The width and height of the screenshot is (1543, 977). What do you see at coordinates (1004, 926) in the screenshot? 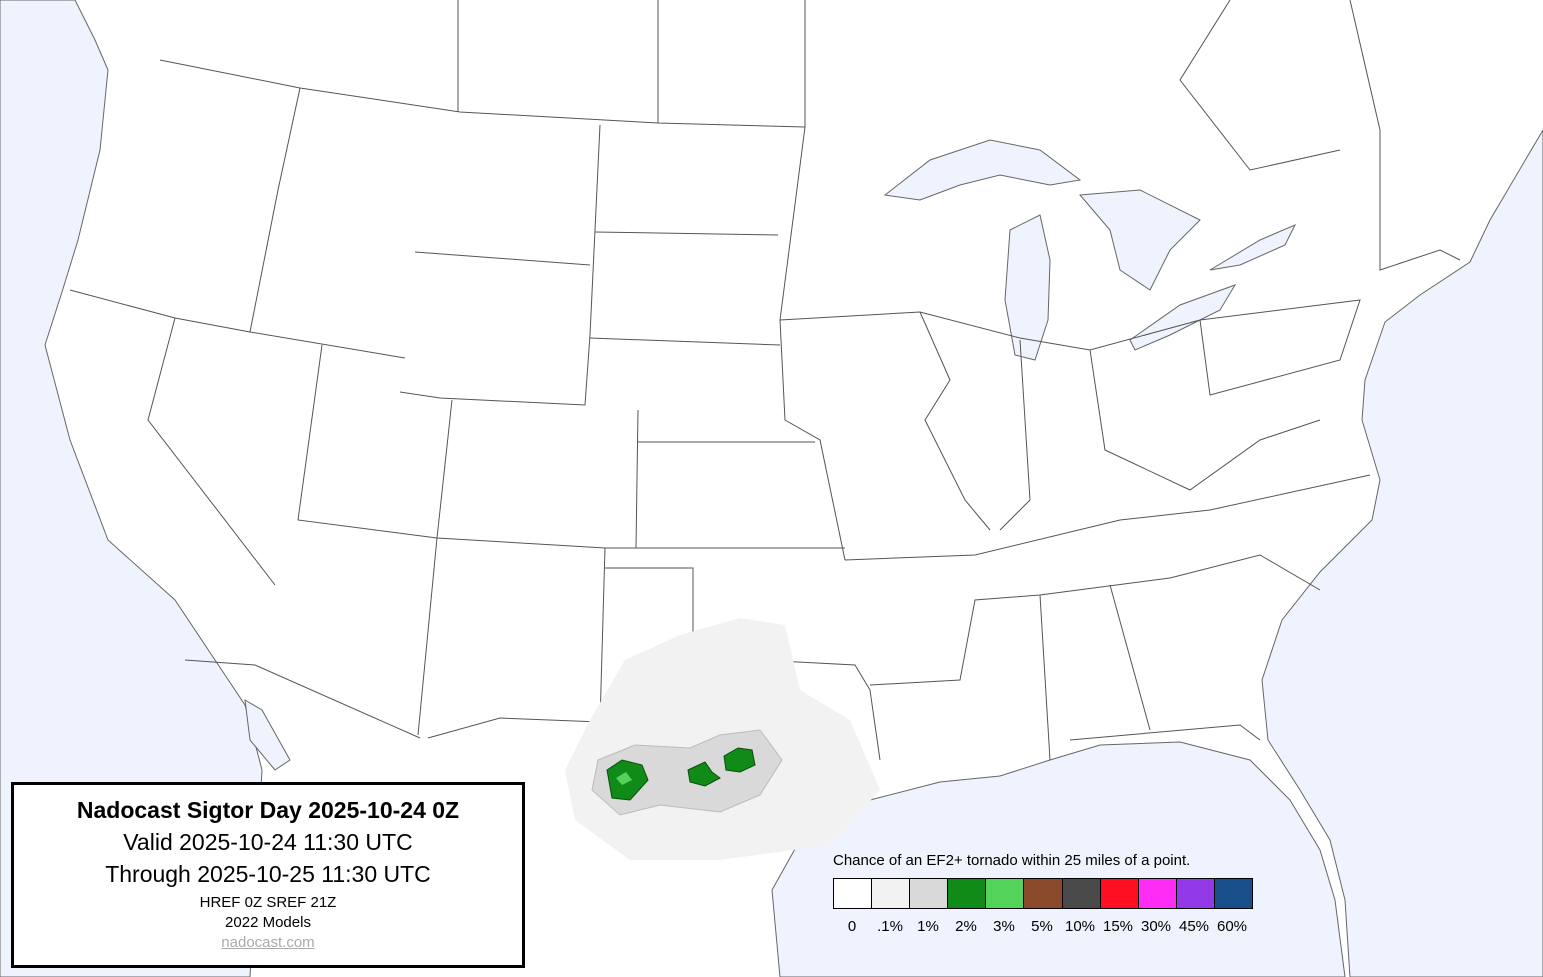
I see `legend-label: 3%` at bounding box center [1004, 926].